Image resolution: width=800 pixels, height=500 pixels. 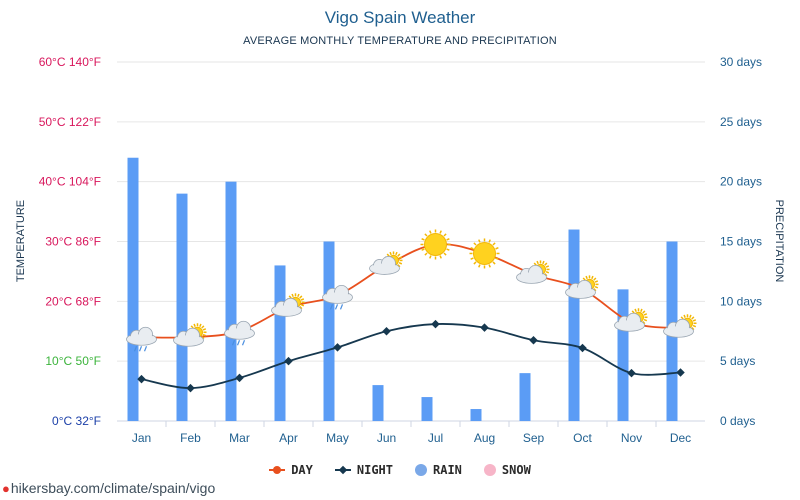 I want to click on day-line, so click(x=411, y=291).